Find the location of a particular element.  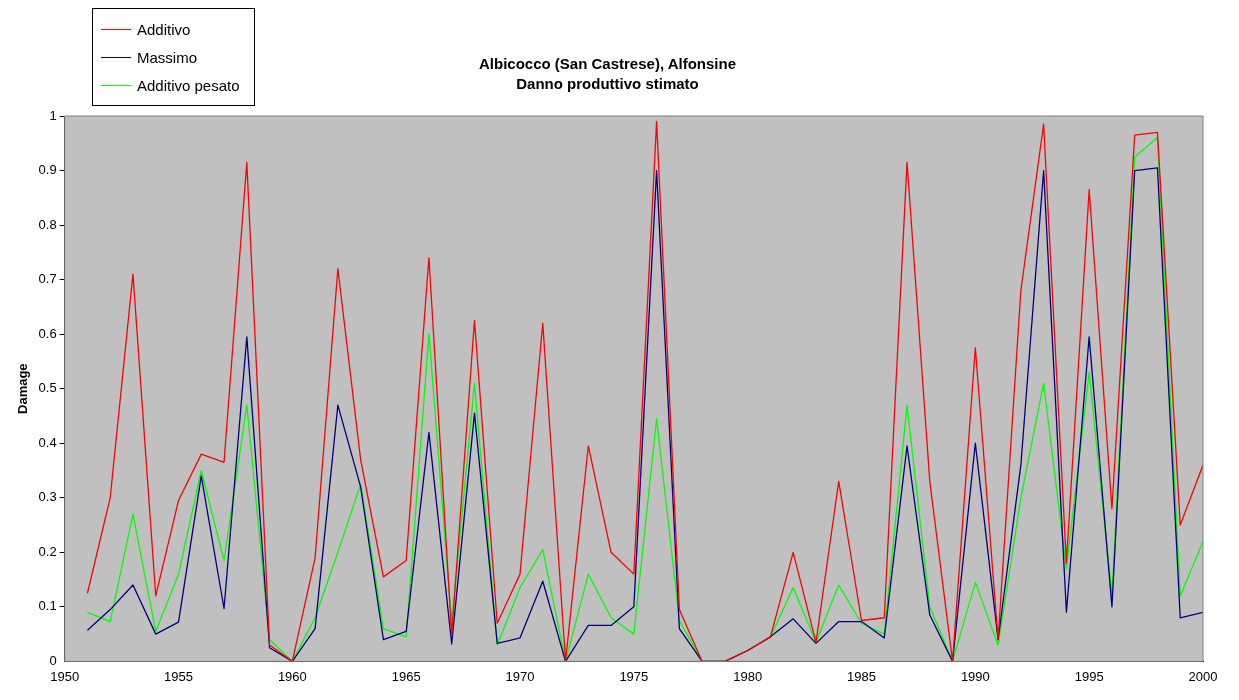

x-tick-label: 2000 is located at coordinates (1203, 676).